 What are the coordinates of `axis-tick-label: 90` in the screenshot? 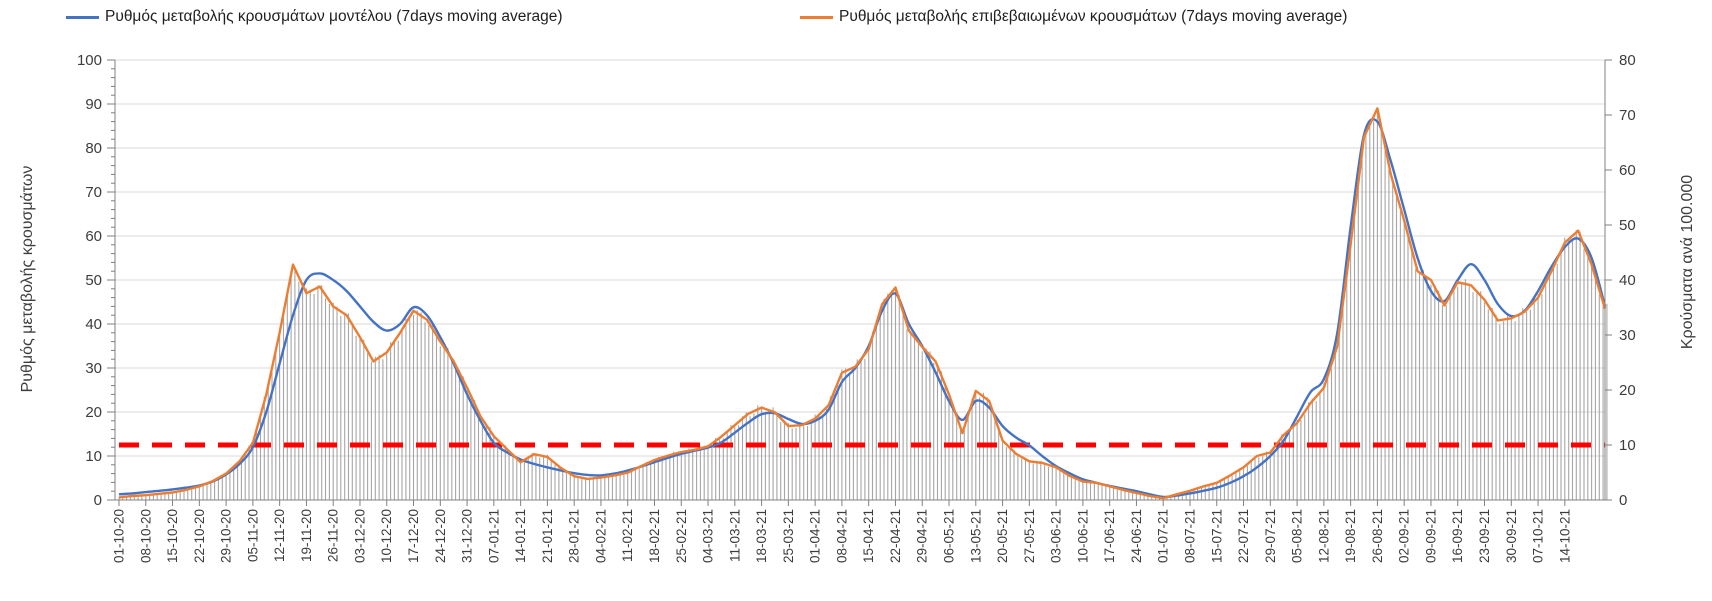 It's located at (93, 104).